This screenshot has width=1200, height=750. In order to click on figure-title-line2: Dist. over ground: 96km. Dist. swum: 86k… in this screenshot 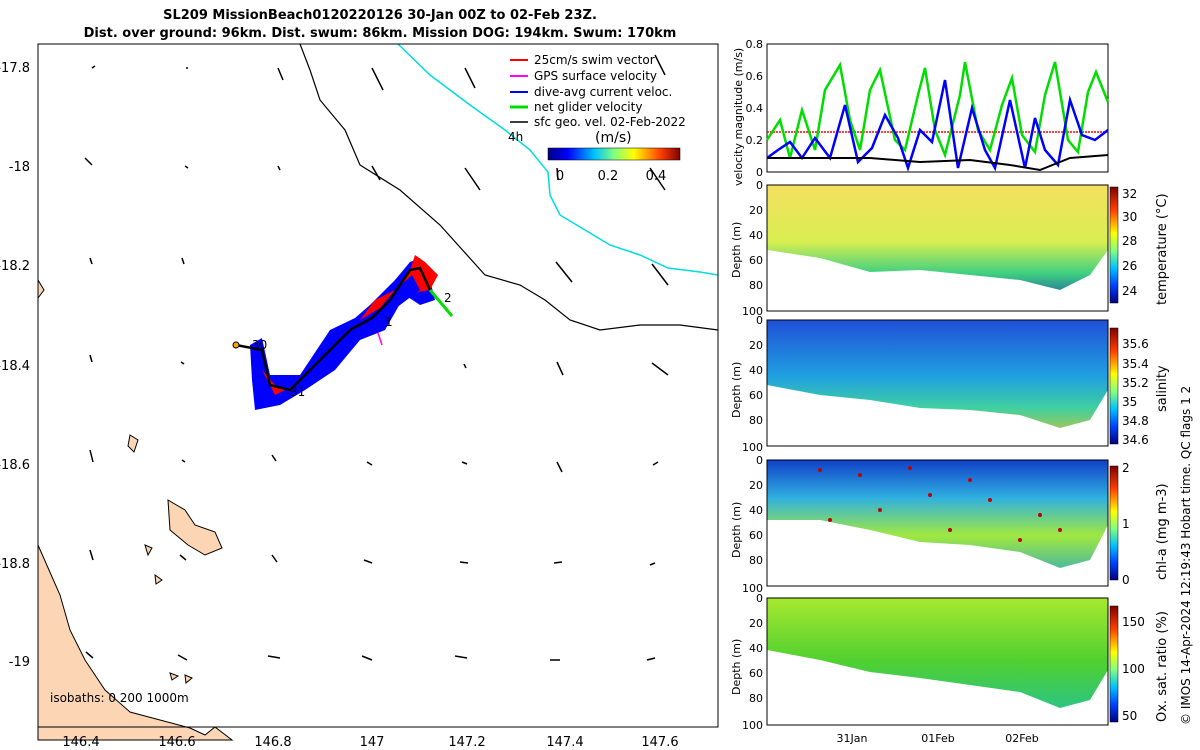, I will do `click(380, 33)`.